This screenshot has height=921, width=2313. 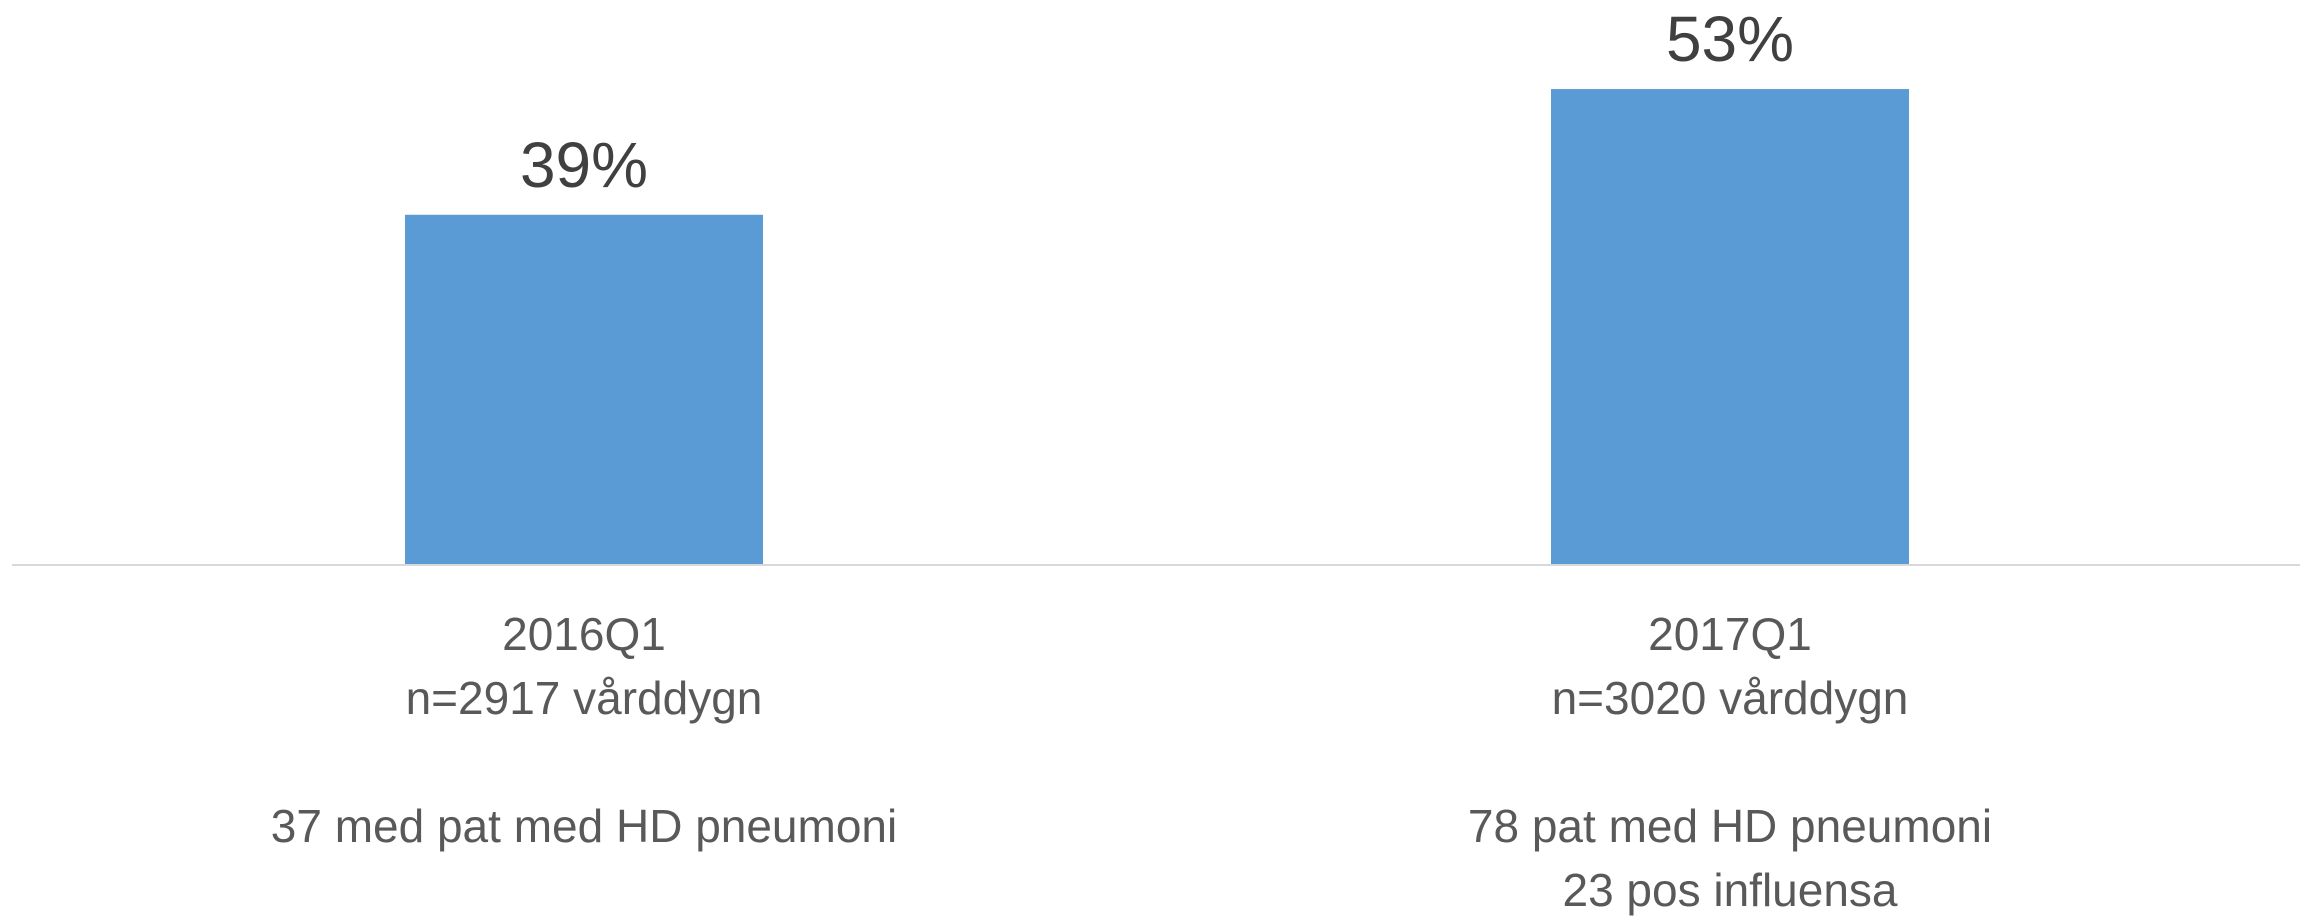 I want to click on category-label-0-line-1: n=2917 vårddygn, so click(x=584, y=698).